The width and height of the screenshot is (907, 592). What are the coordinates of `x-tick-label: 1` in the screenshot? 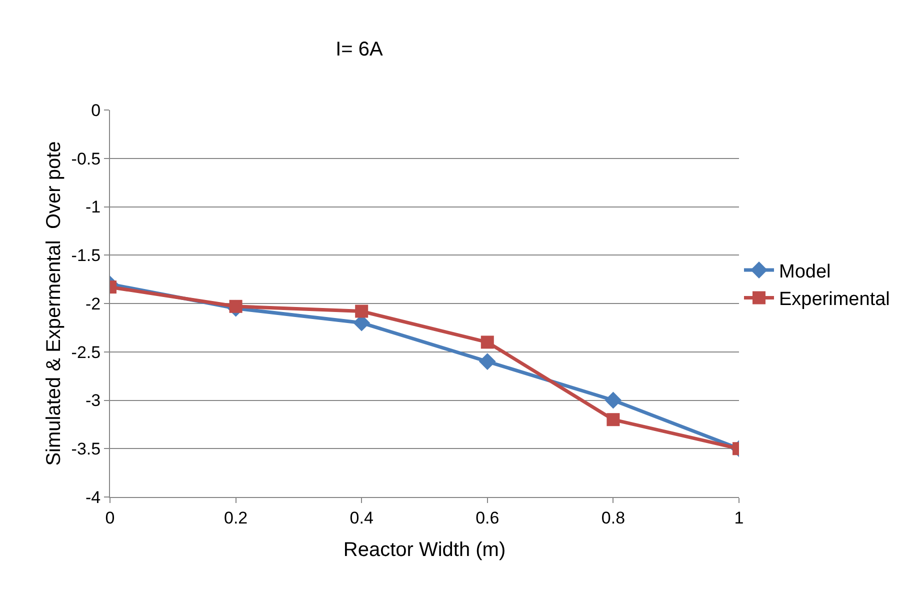 It's located at (739, 518).